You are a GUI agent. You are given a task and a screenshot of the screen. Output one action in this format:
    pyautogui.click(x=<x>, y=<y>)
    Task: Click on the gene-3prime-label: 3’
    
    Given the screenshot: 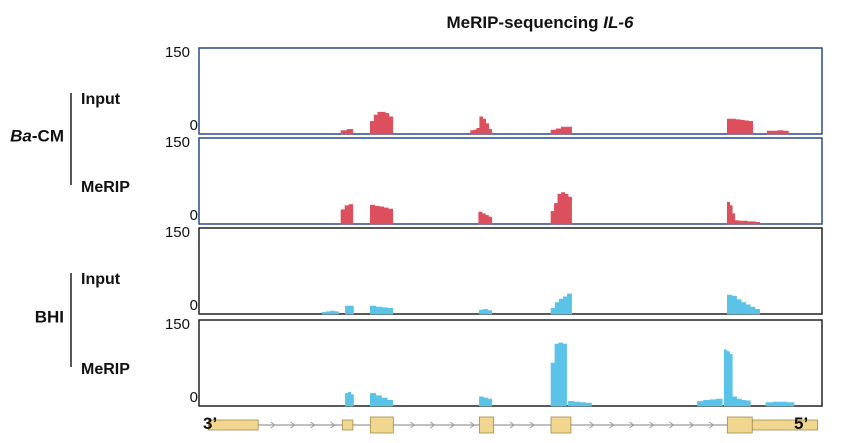 What is the action you would take?
    pyautogui.click(x=210, y=423)
    